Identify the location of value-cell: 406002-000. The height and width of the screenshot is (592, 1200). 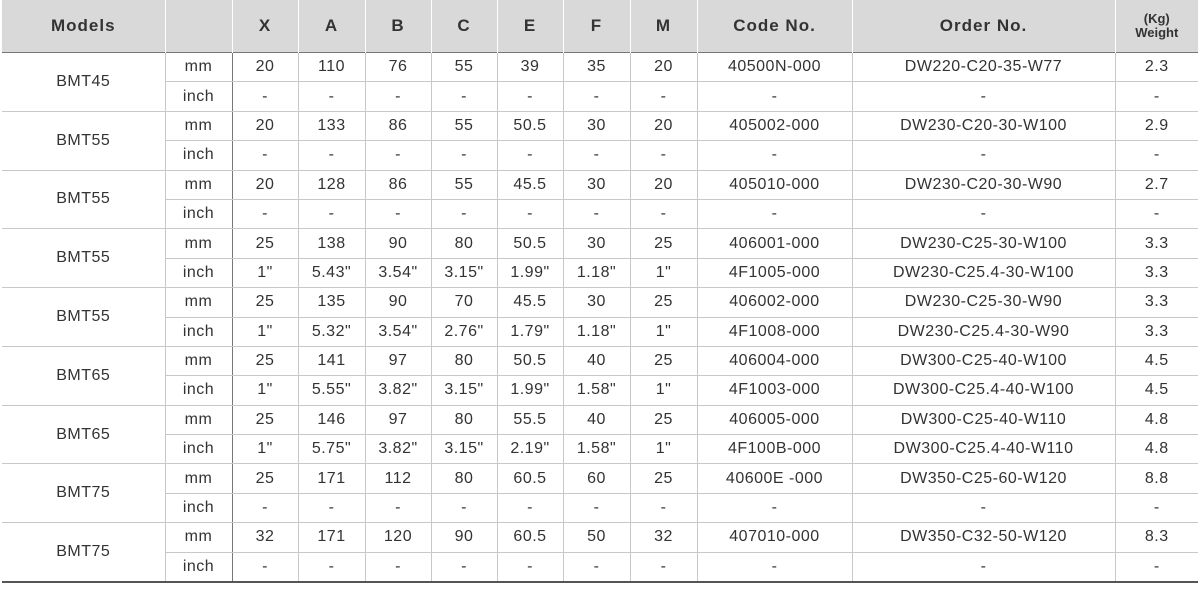
(774, 302).